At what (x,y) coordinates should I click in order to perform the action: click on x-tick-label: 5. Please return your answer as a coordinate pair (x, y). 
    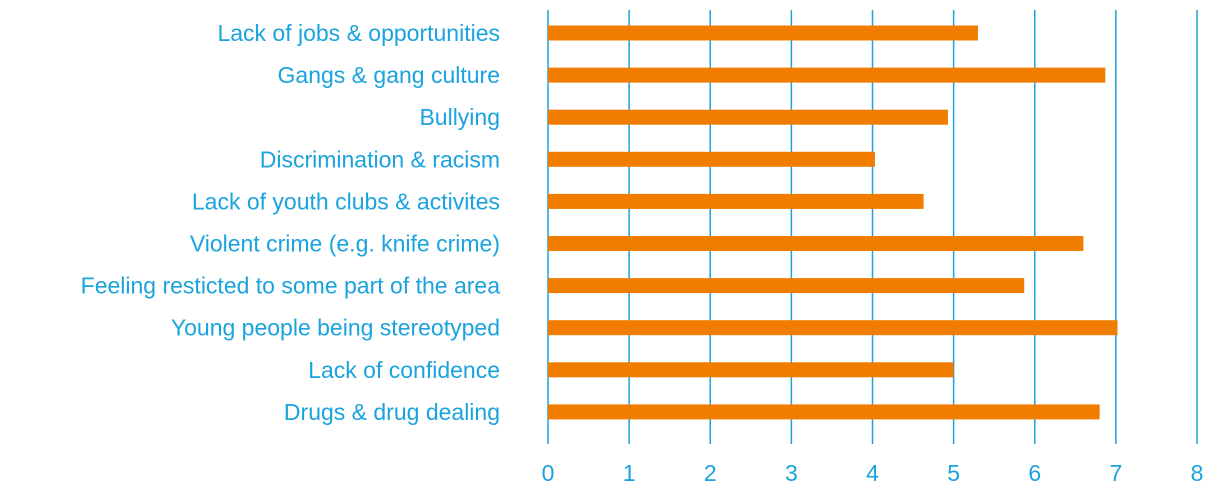
    Looking at the image, I should click on (953, 473).